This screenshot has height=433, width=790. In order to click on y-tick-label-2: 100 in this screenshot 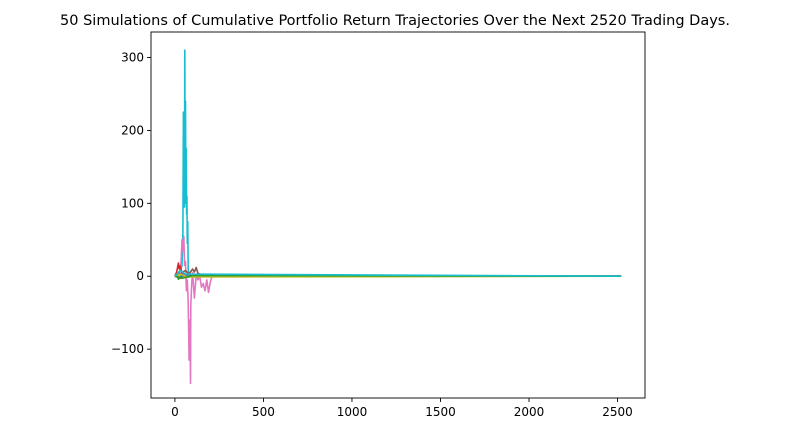, I will do `click(132, 203)`.